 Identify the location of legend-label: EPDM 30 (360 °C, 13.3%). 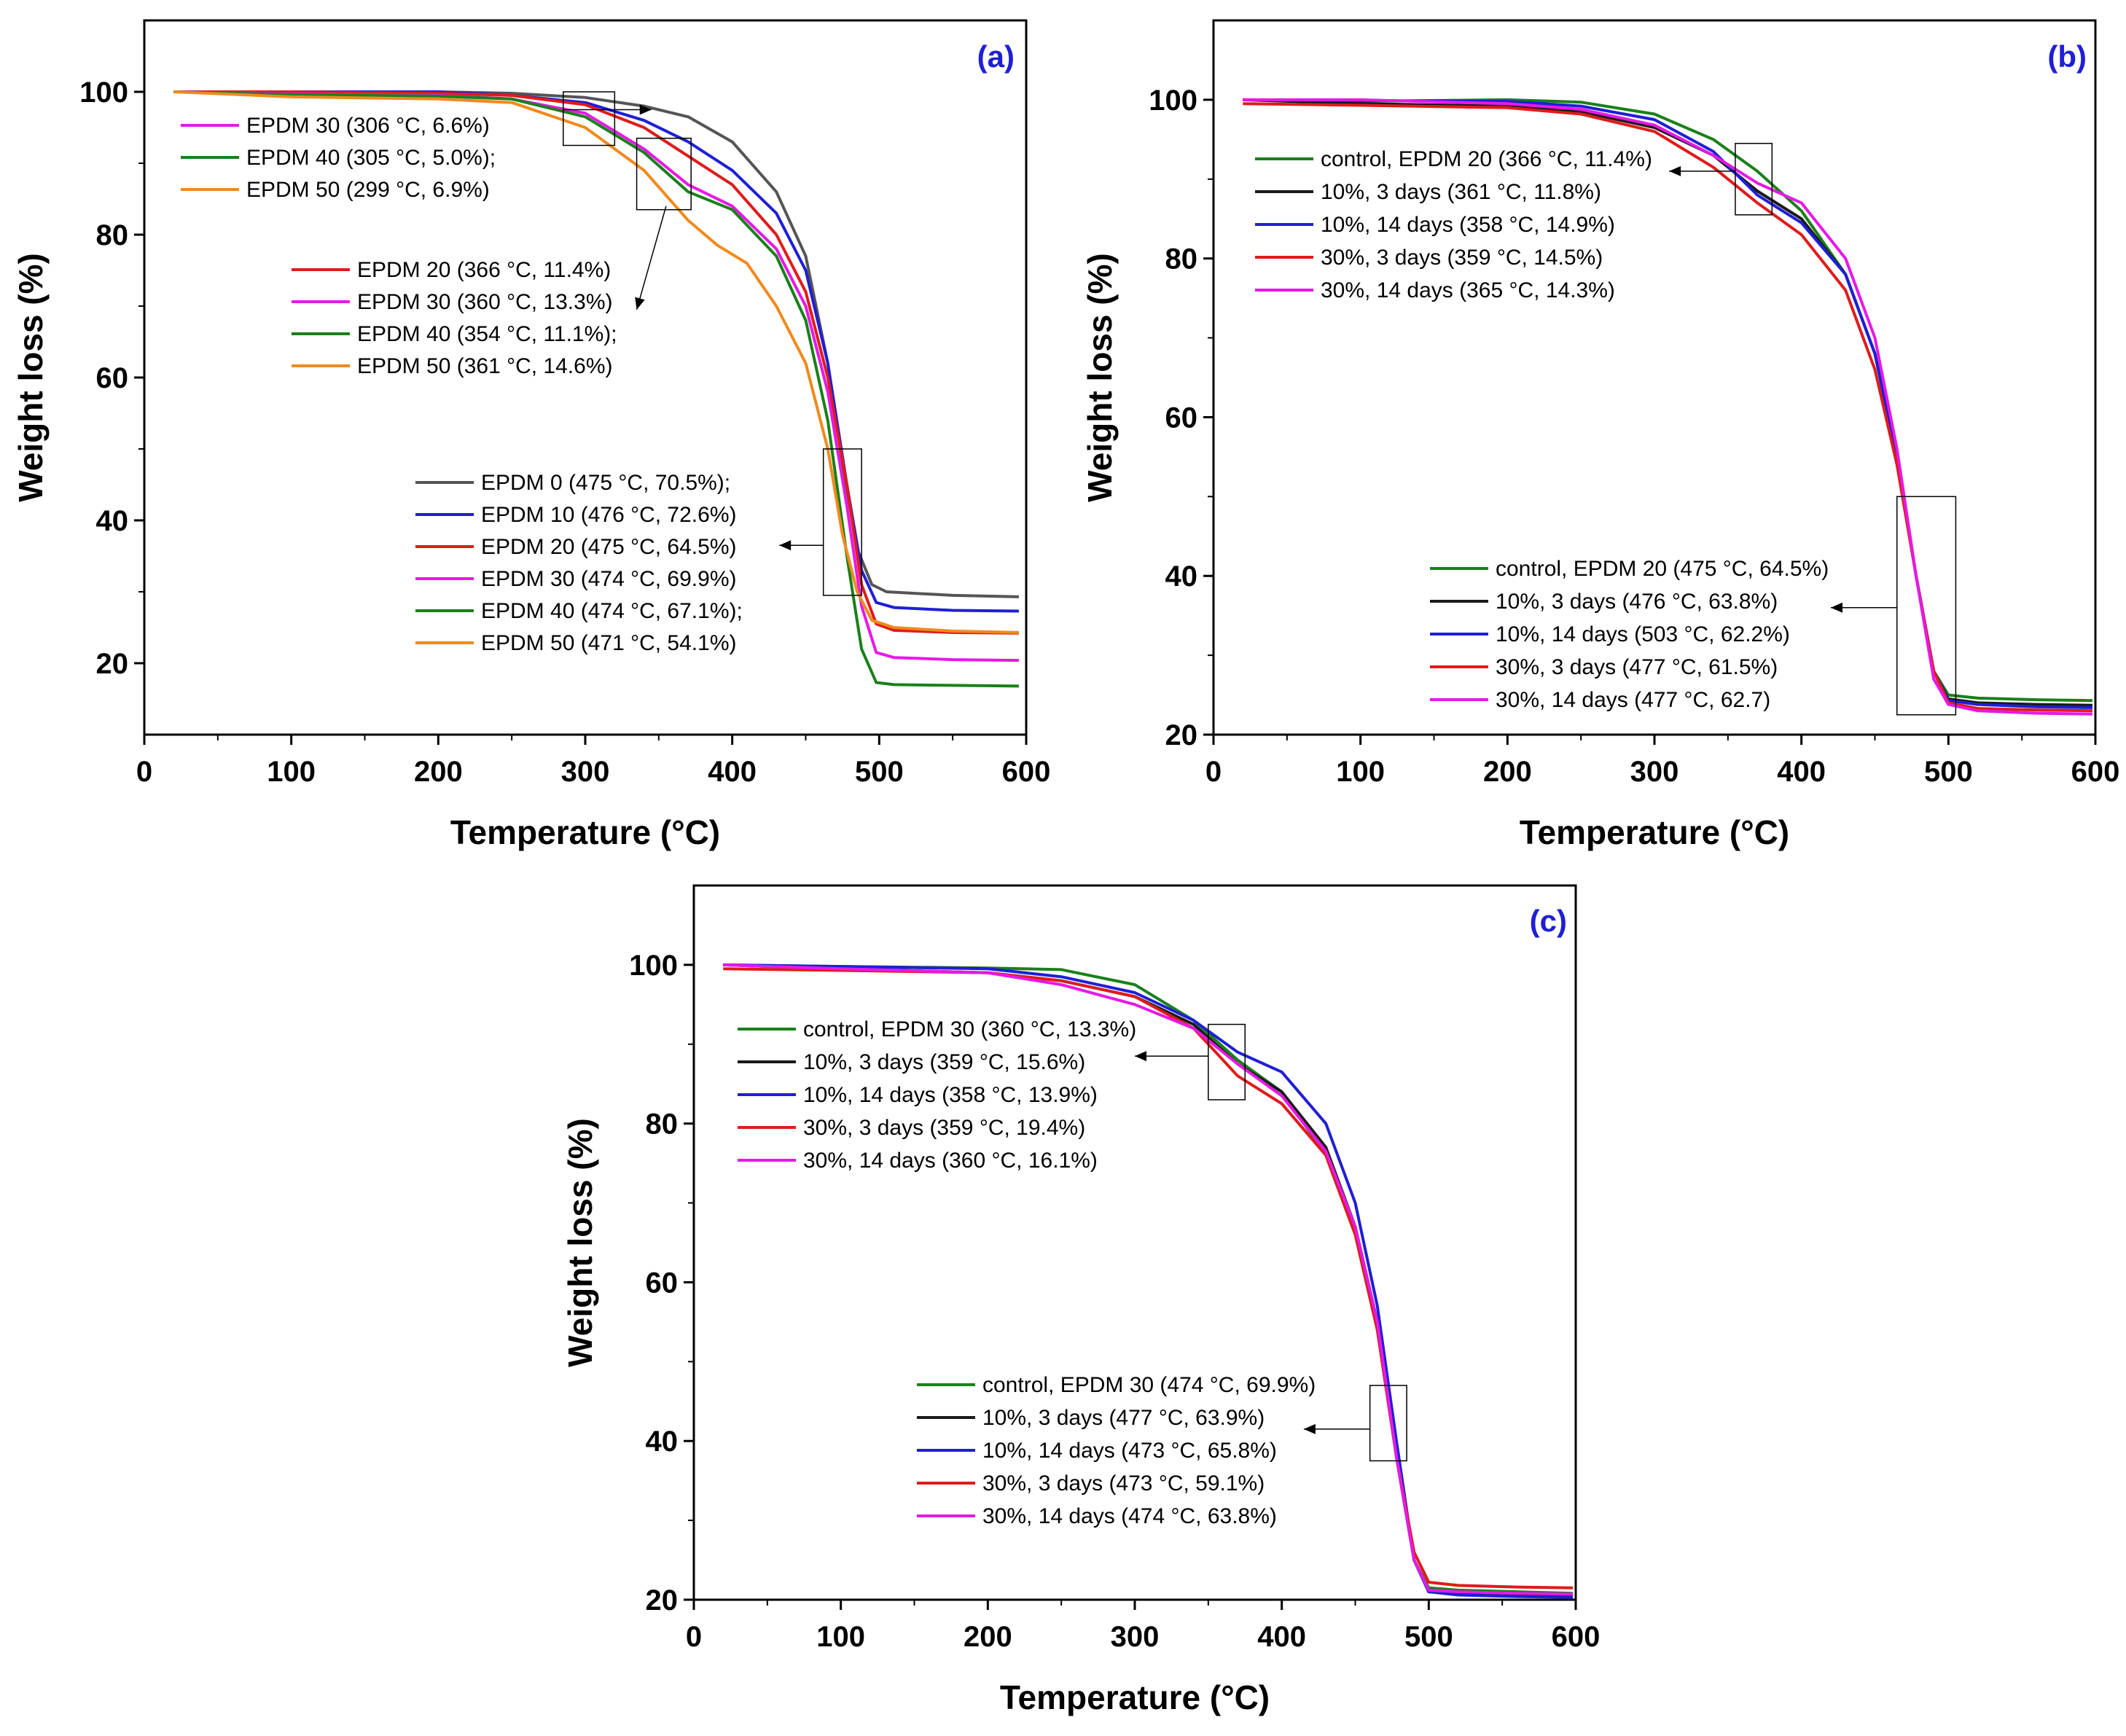
(484, 302).